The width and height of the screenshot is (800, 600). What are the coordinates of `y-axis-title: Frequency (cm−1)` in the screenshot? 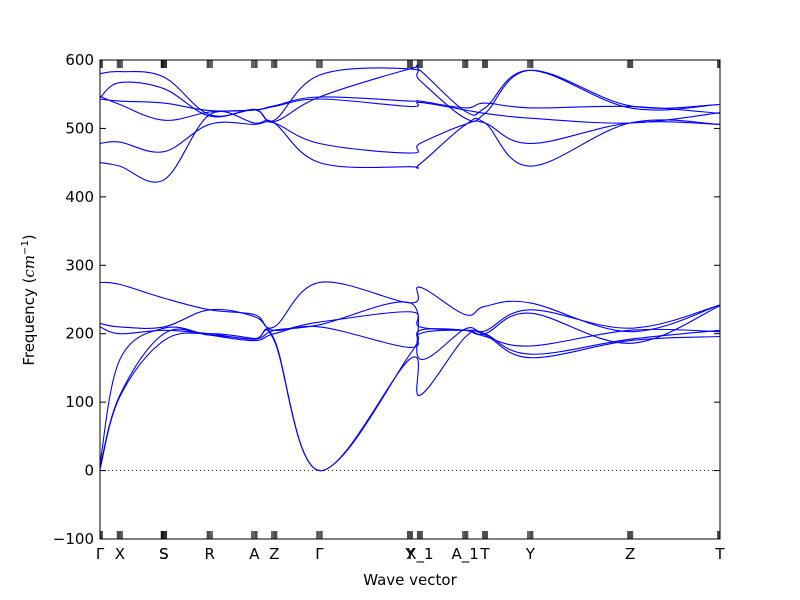 It's located at (29, 299).